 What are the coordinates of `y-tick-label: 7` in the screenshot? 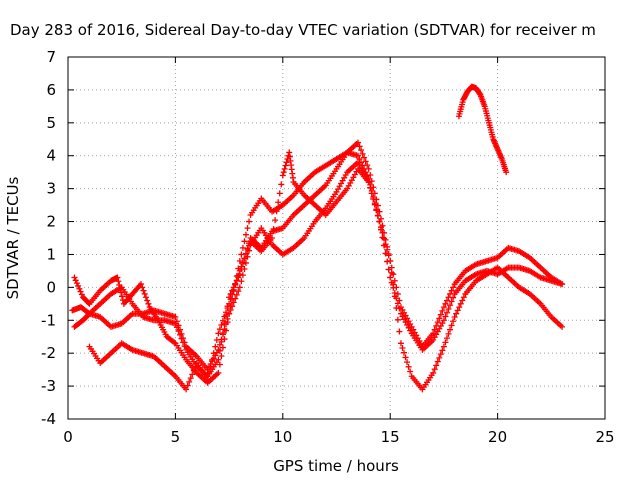 It's located at (51, 57).